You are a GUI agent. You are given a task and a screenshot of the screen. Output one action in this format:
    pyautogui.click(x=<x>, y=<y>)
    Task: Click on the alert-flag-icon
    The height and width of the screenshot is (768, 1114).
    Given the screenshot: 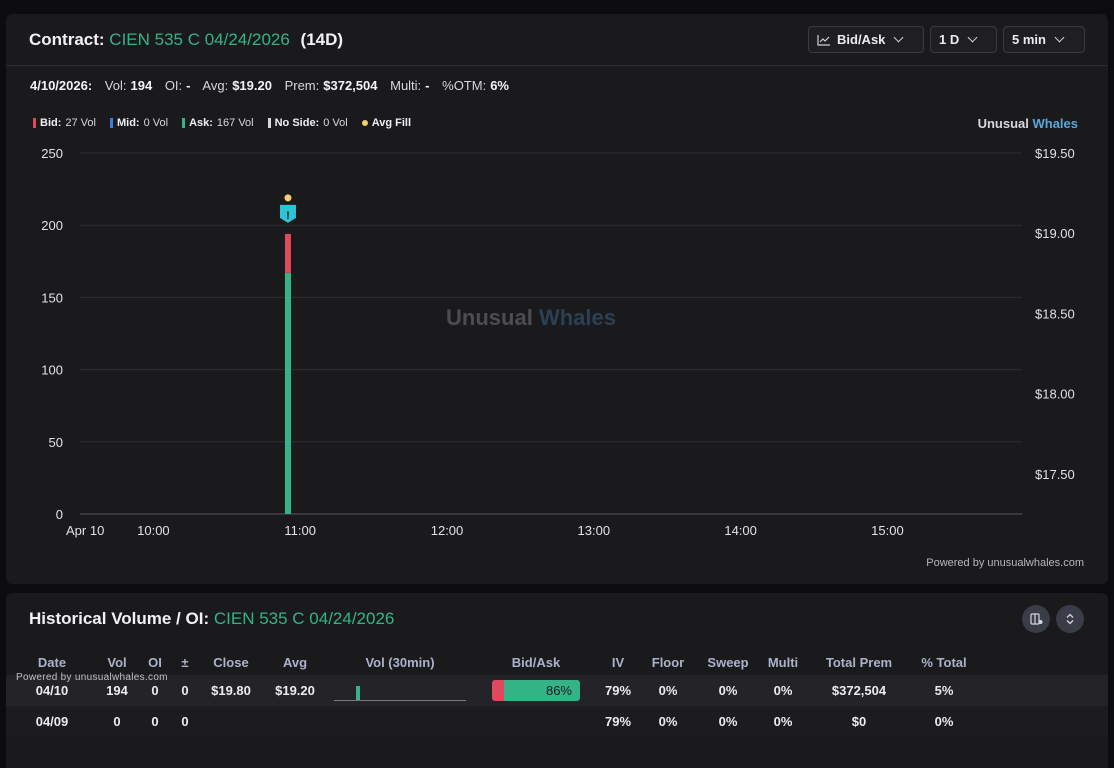 What is the action you would take?
    pyautogui.click(x=287, y=213)
    